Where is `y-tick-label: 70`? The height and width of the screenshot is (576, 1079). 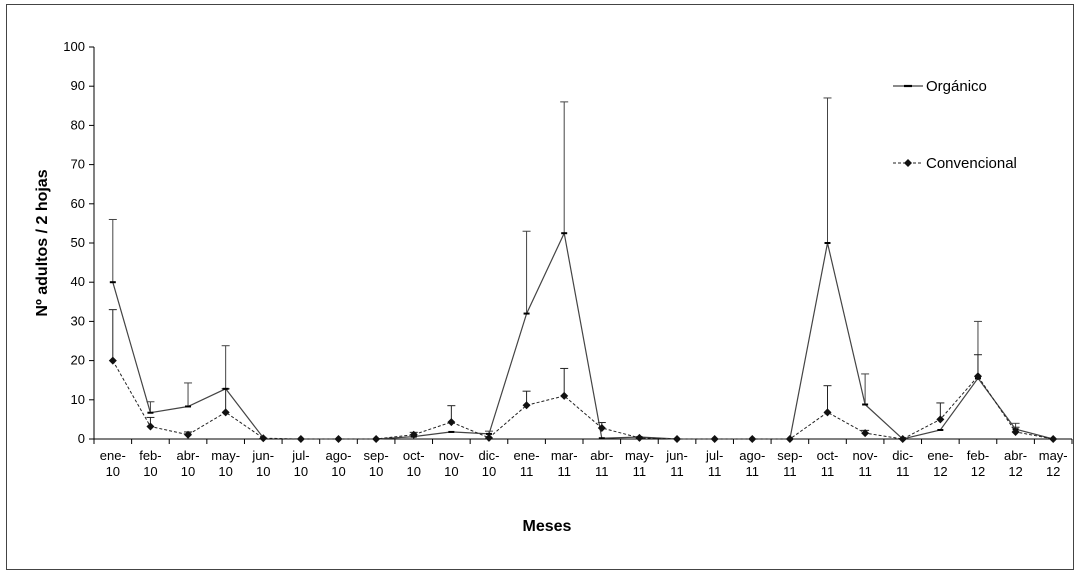 y-tick-label: 70 is located at coordinates (78, 164).